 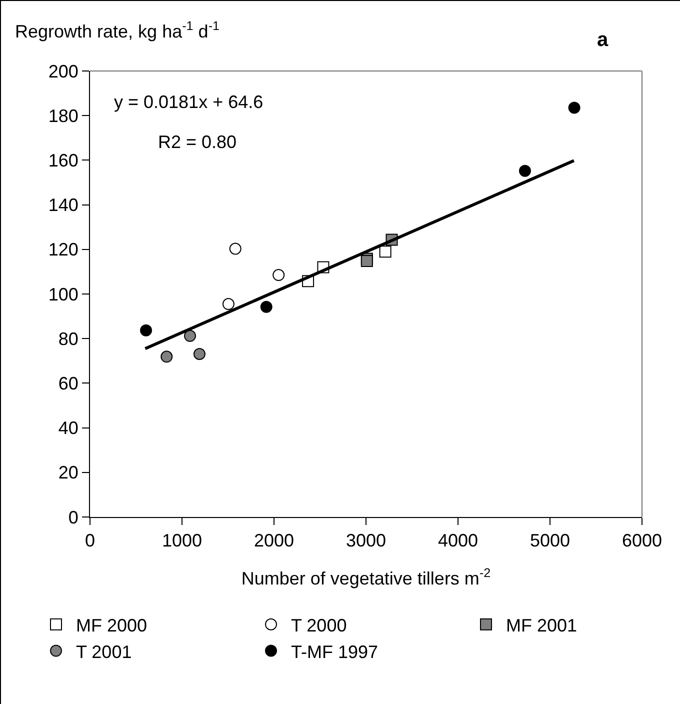 I want to click on x-tick-label: 4000, so click(x=458, y=540).